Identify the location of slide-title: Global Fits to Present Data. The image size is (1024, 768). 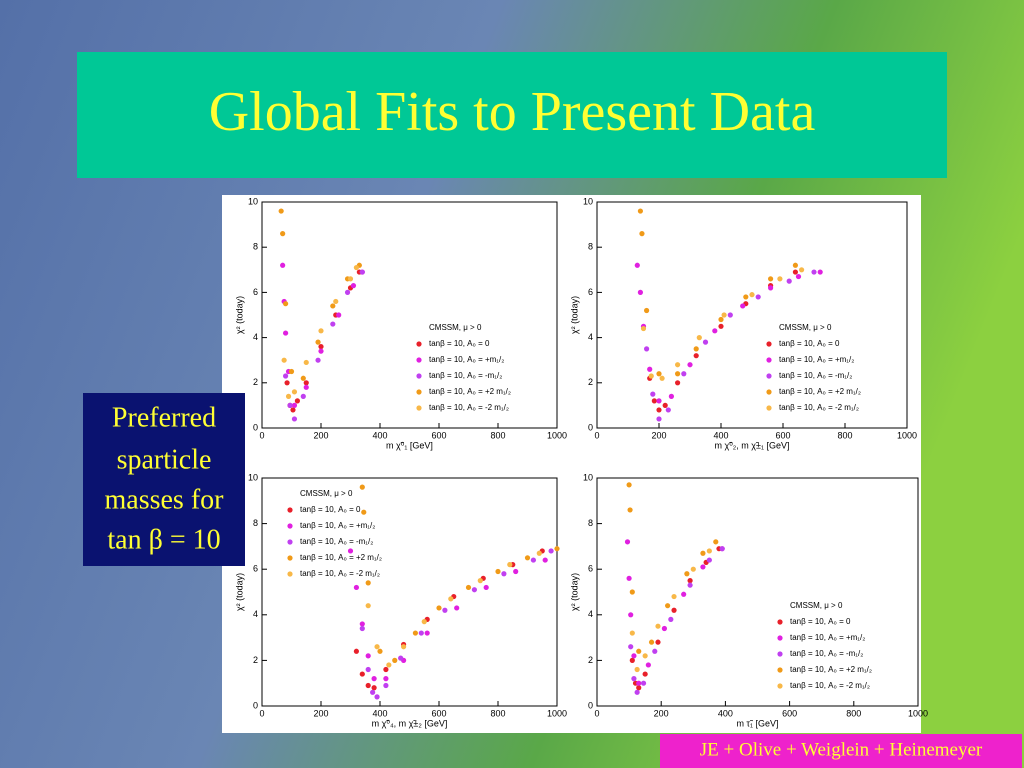
(512, 112).